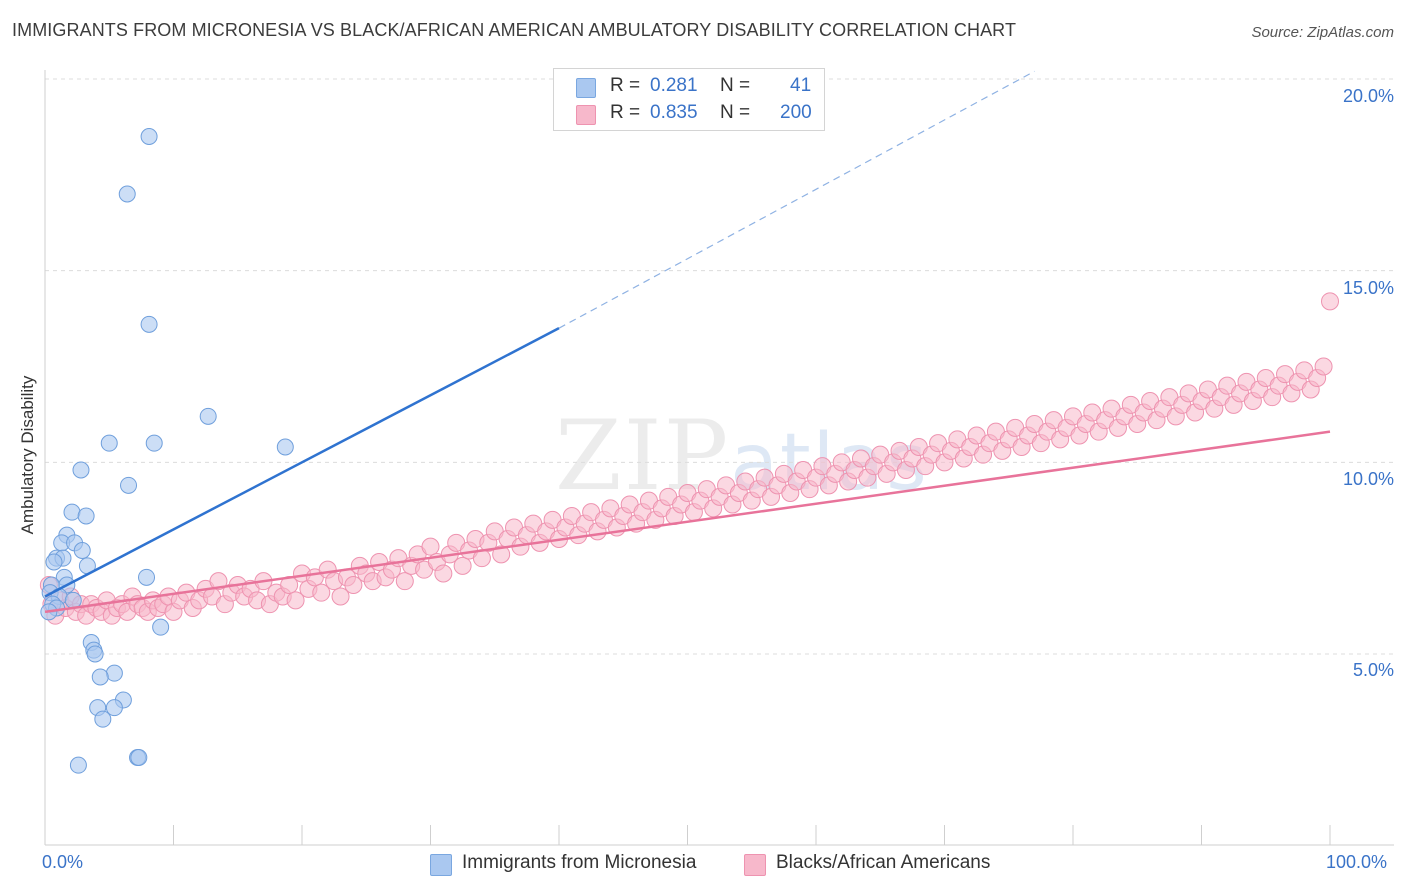  I want to click on legend-label: Immigrants from Micronesia, so click(579, 862).